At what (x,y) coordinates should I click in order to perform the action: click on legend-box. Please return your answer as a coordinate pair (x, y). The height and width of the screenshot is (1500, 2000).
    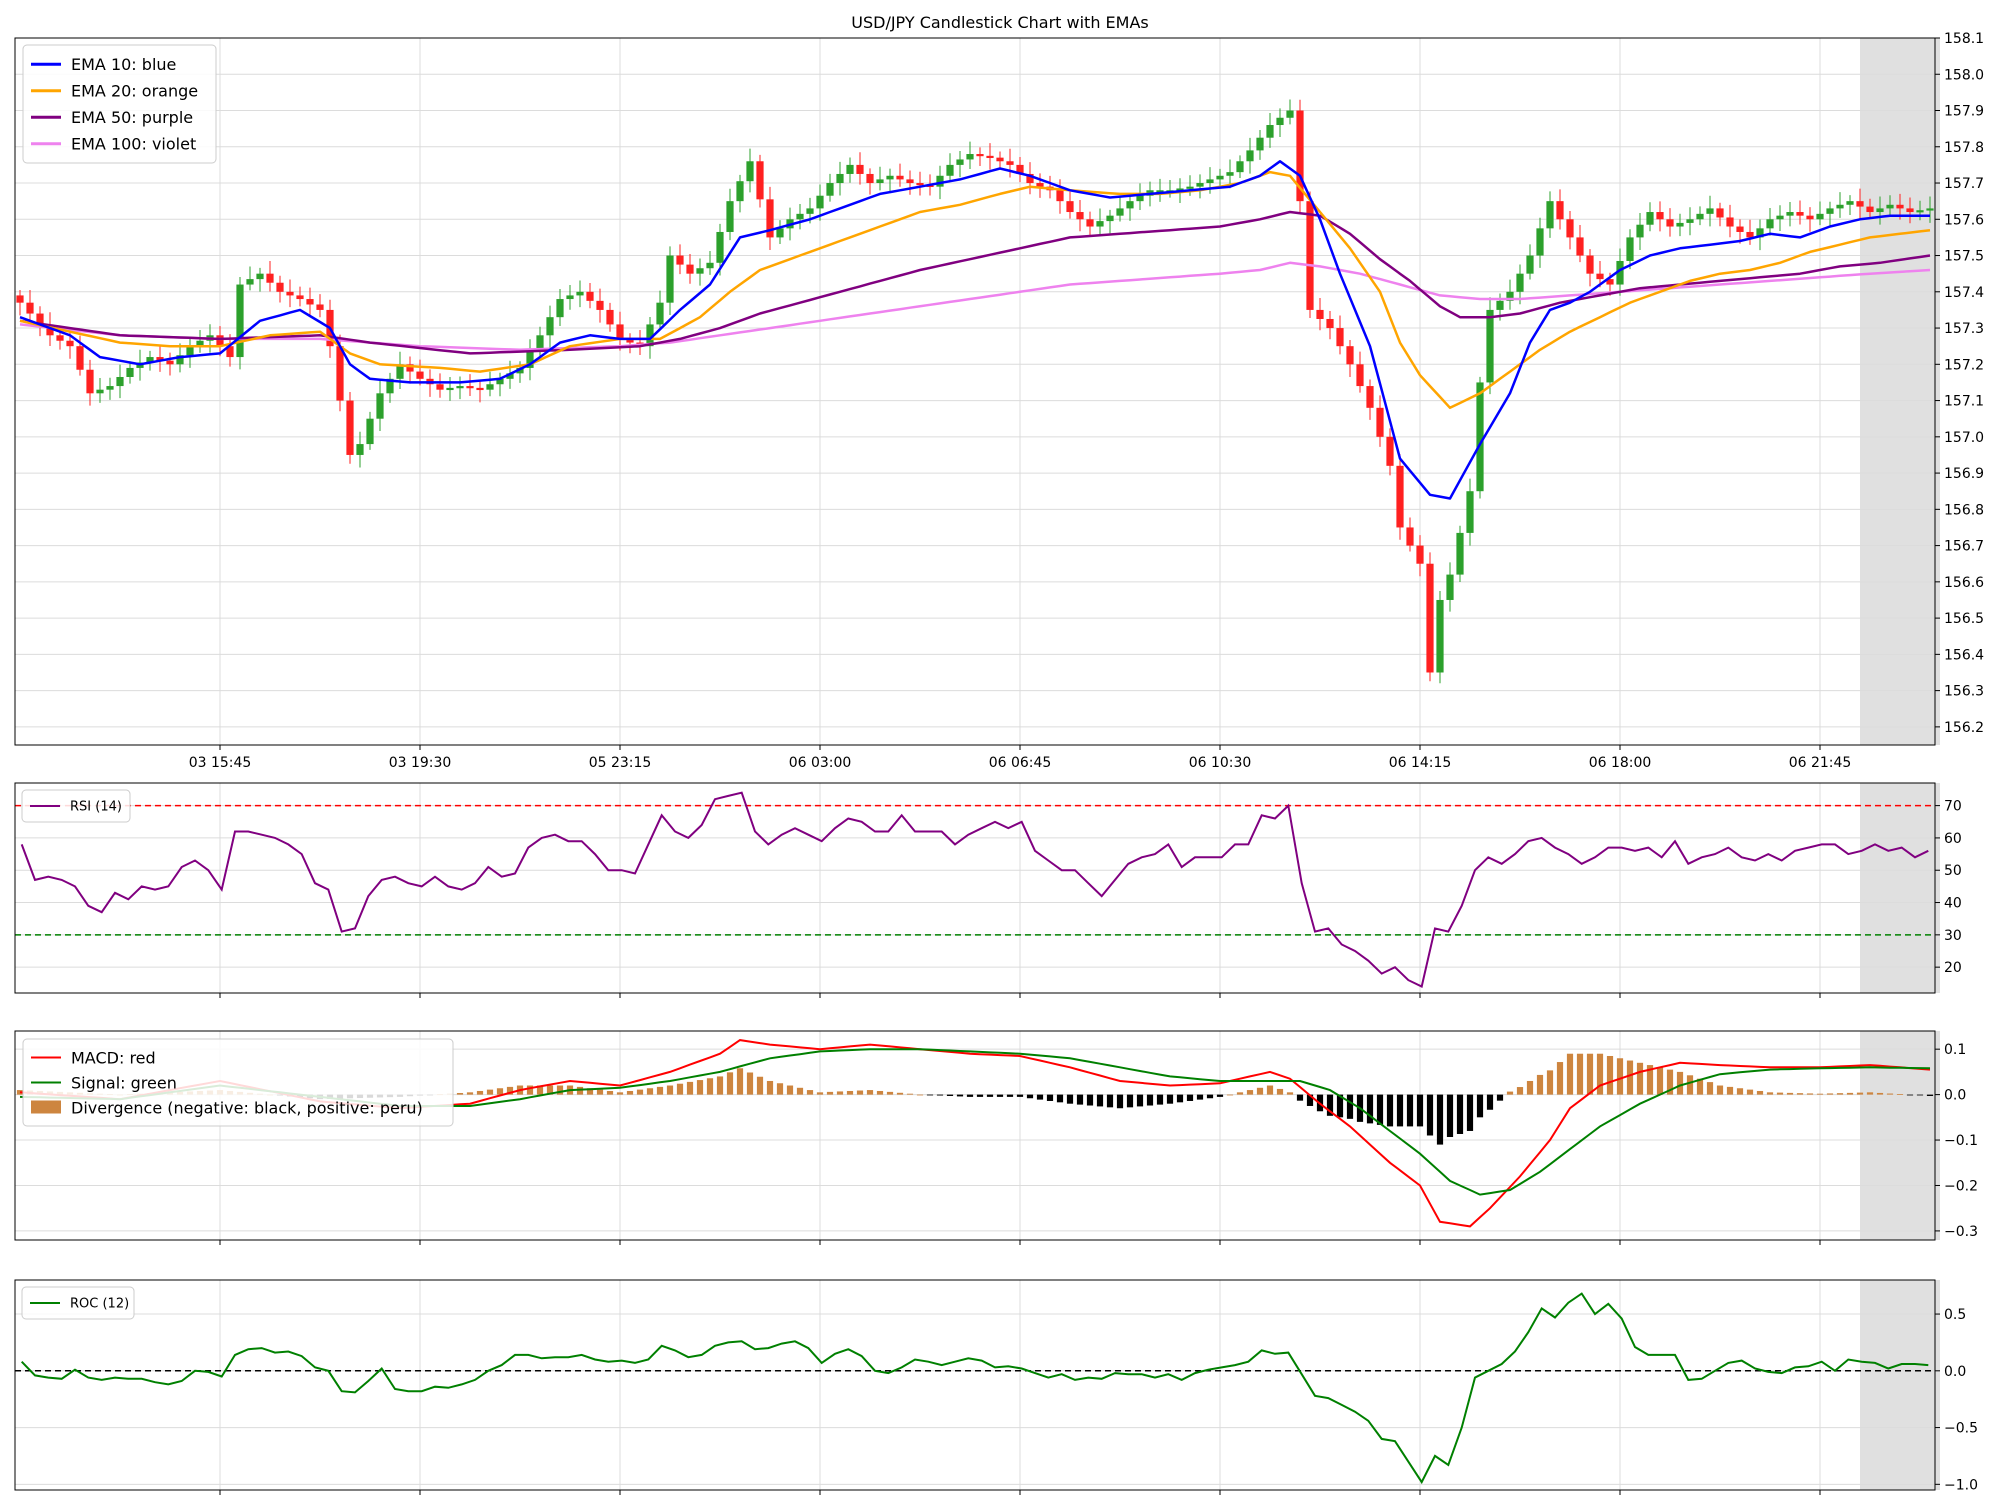
    Looking at the image, I should click on (76, 806).